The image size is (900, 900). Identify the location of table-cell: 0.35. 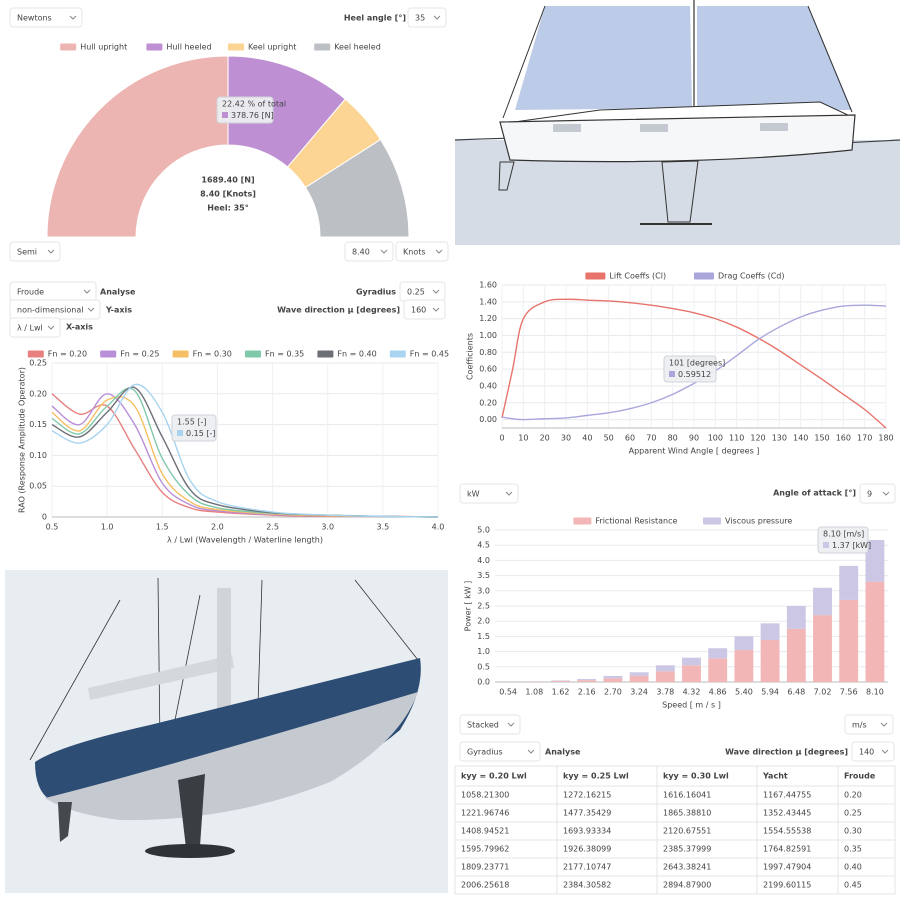
(853, 849).